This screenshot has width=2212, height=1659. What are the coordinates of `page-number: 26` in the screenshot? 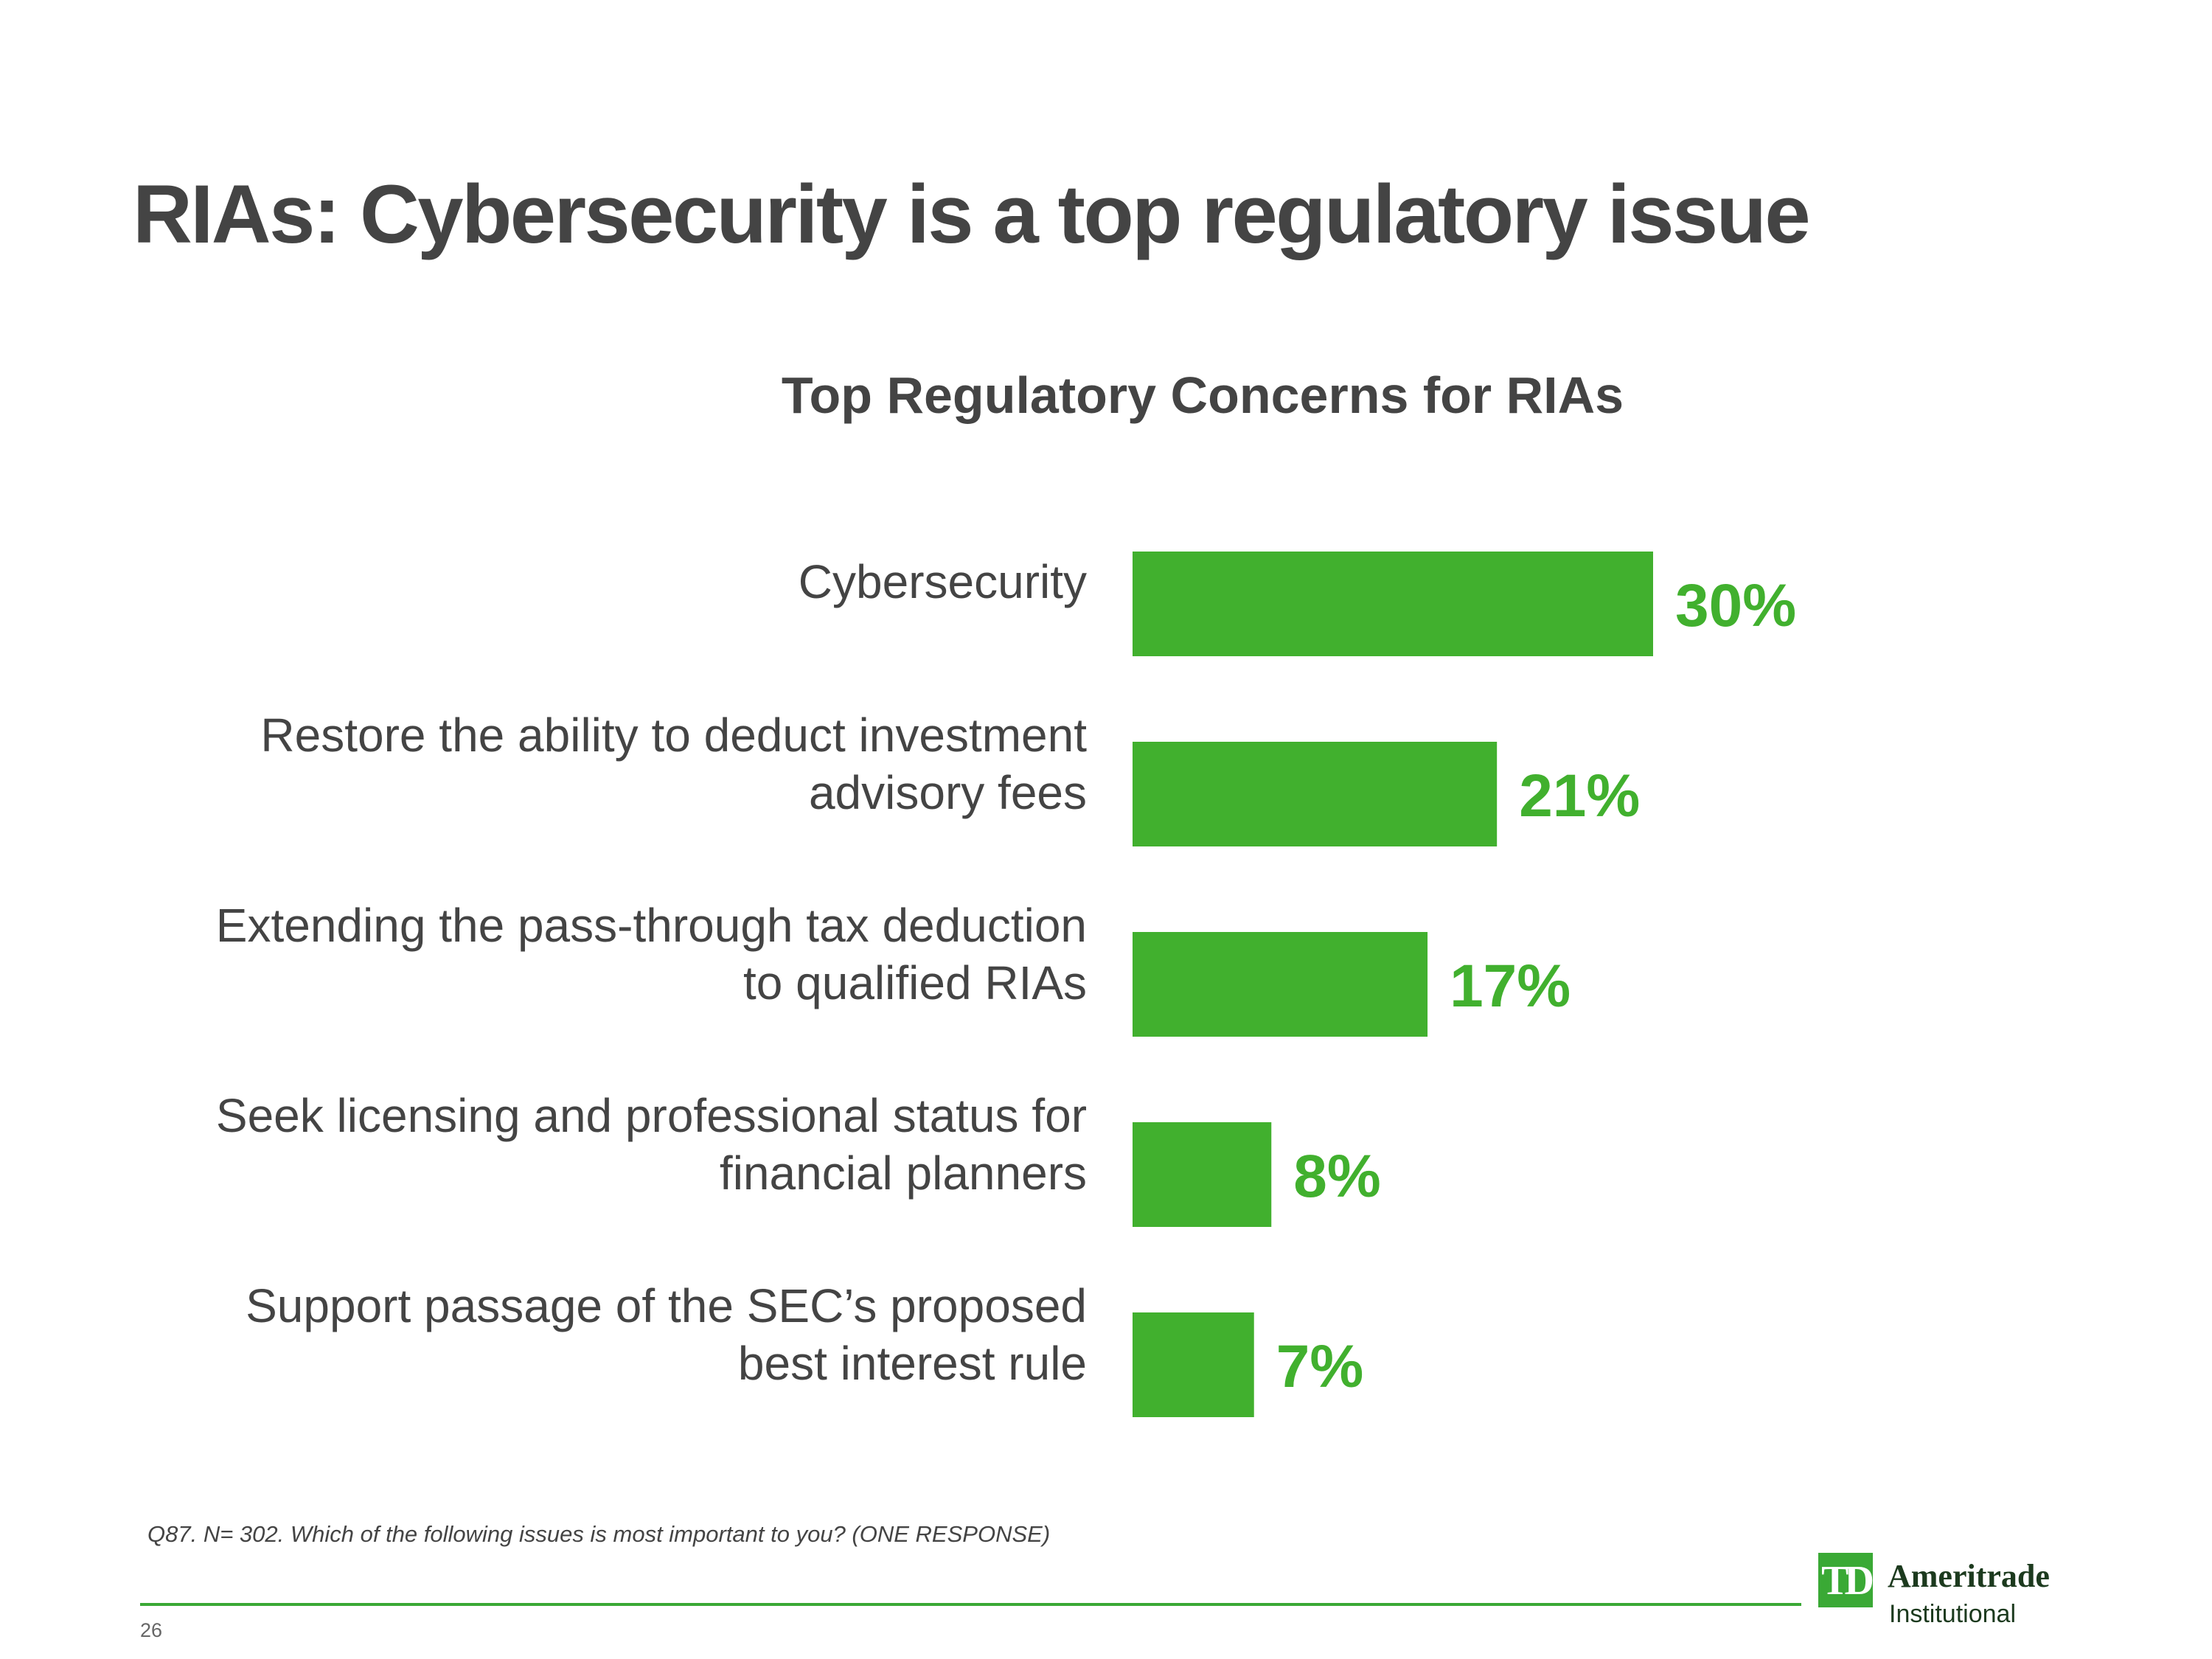 It's located at (151, 1630).